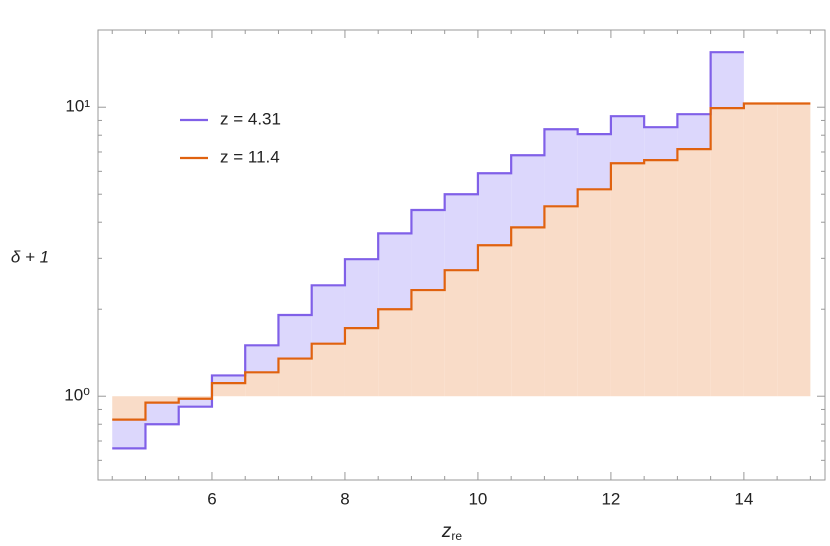  What do you see at coordinates (77, 106) in the screenshot?
I see `y-tick-label: 10¹` at bounding box center [77, 106].